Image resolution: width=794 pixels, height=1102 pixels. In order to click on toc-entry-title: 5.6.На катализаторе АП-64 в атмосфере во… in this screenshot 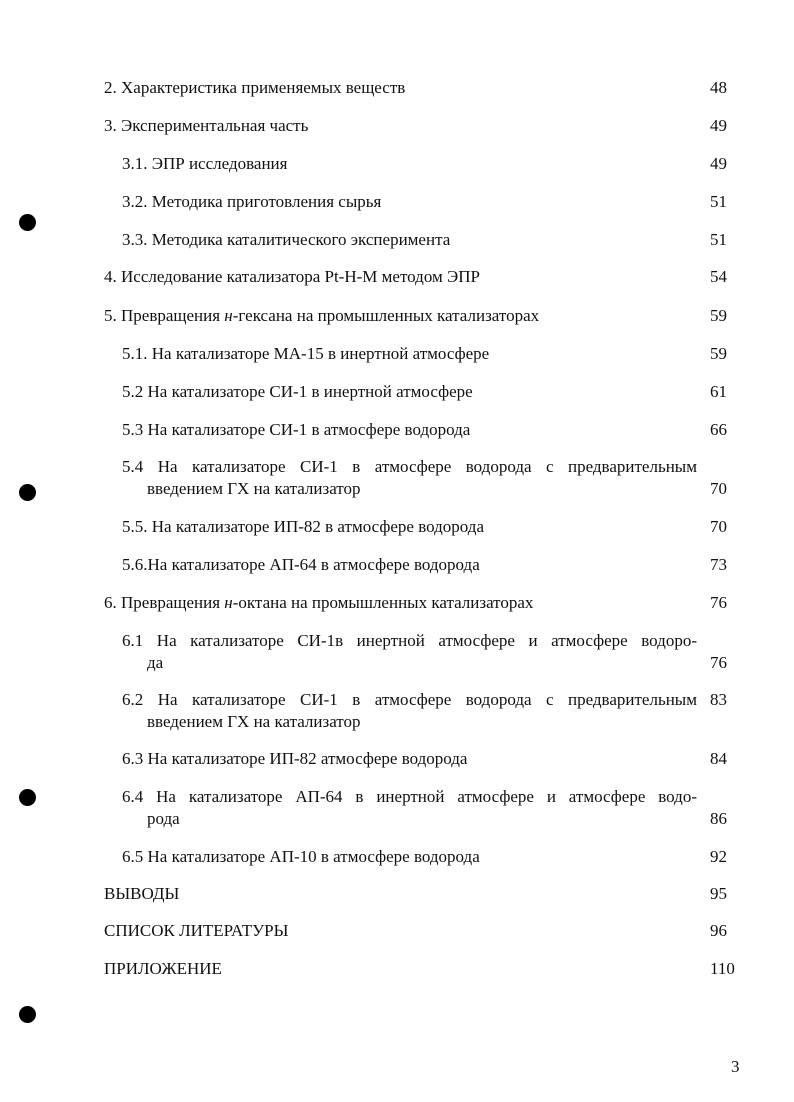, I will do `click(301, 564)`.